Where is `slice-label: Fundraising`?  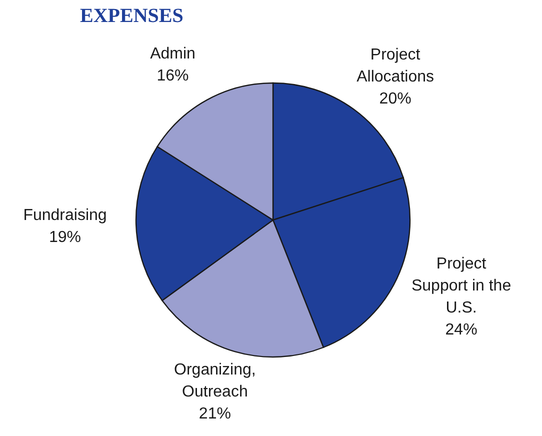 slice-label: Fundraising is located at coordinates (65, 215).